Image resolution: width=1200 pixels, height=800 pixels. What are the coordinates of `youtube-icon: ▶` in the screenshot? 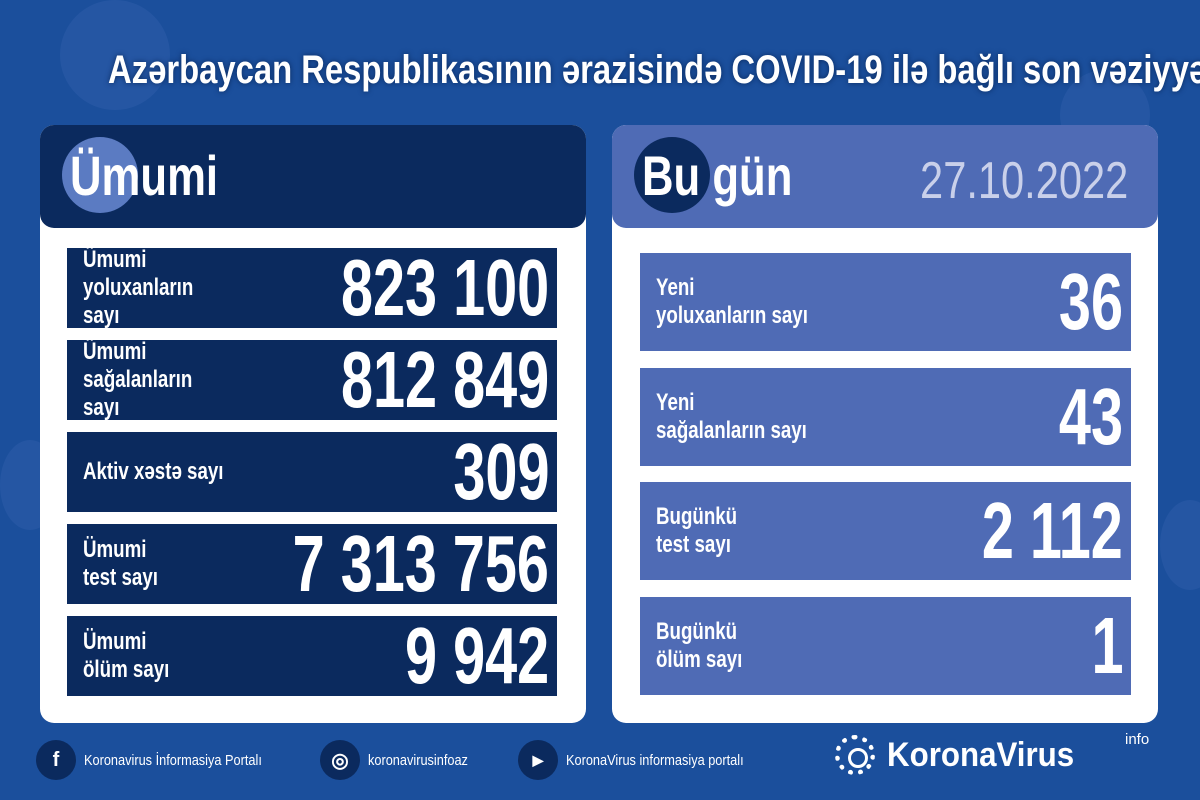 It's located at (538, 760).